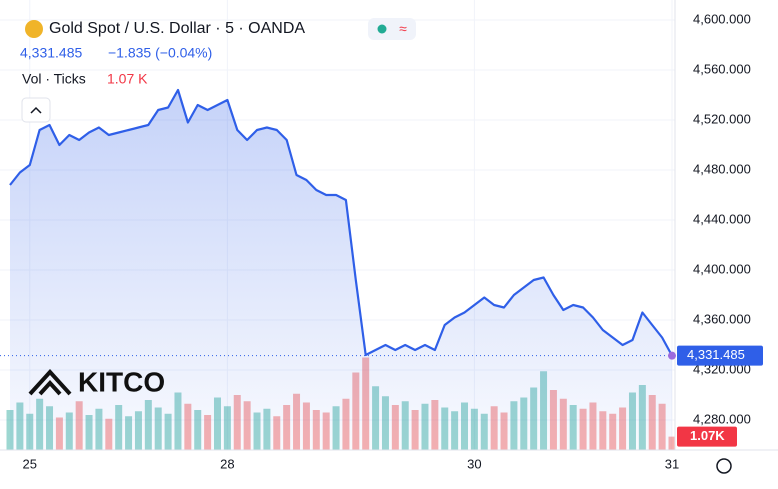 The width and height of the screenshot is (778, 489). I want to click on status-dot, so click(382, 29).